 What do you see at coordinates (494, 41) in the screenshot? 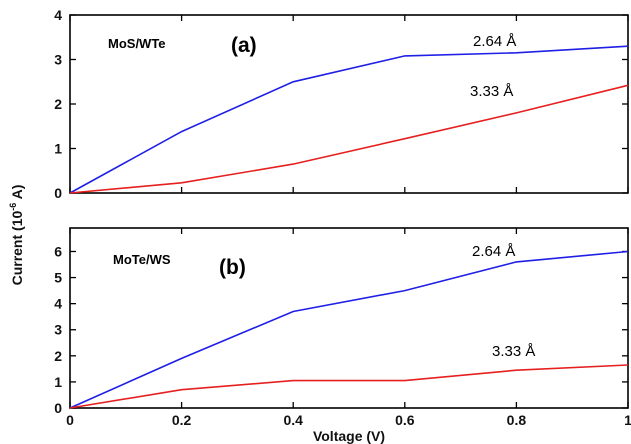
I see `panel-a-series-blue-label: 2.64 Å` at bounding box center [494, 41].